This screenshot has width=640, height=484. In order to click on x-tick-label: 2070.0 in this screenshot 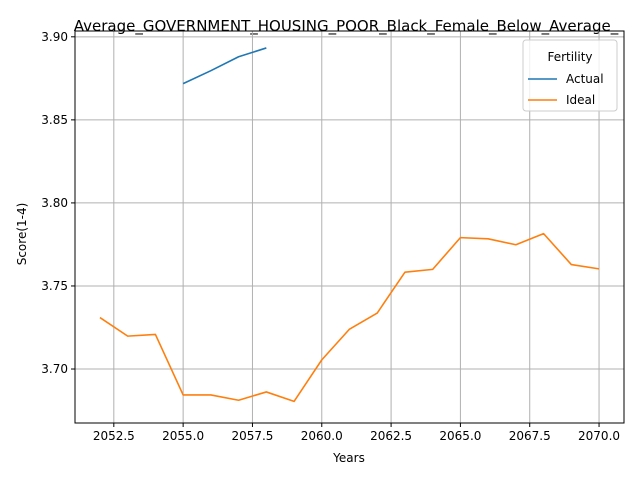, I will do `click(599, 436)`.